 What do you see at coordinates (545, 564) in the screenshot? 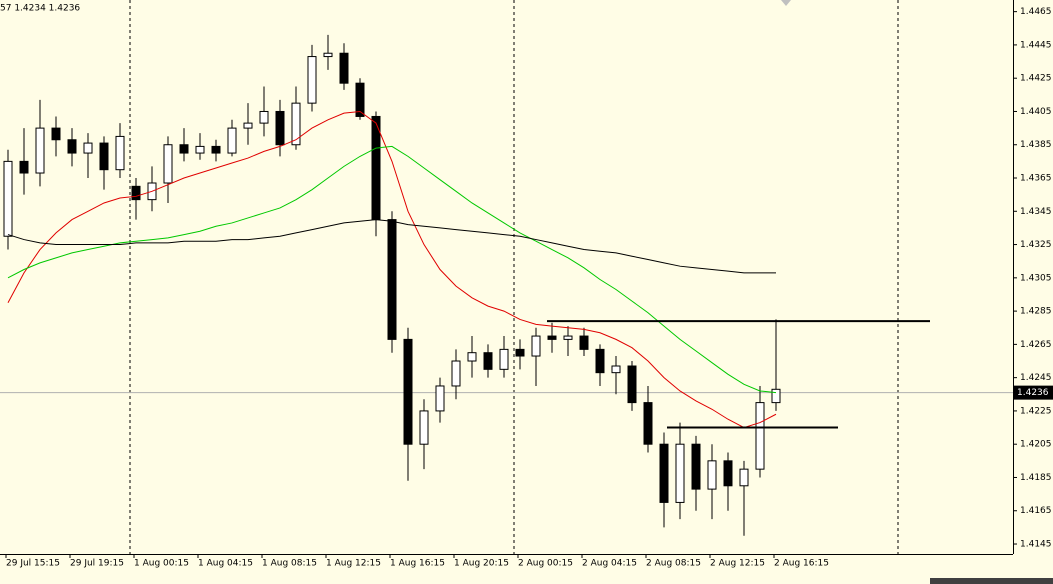
I see `x-tick-label: 2 Aug 00:15` at bounding box center [545, 564].